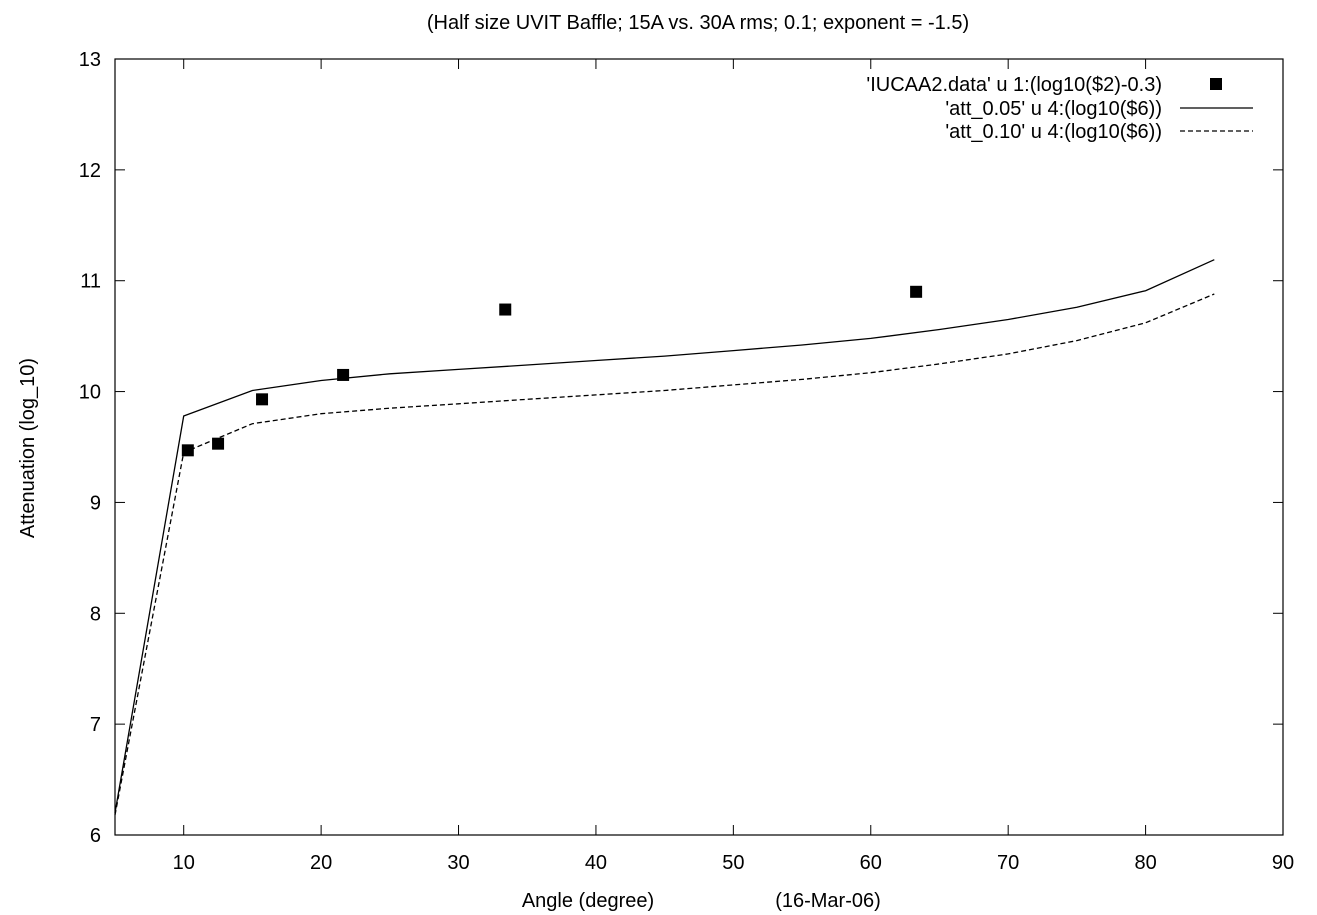 The image size is (1317, 915). I want to click on y-tick-label: 12, so click(90, 171).